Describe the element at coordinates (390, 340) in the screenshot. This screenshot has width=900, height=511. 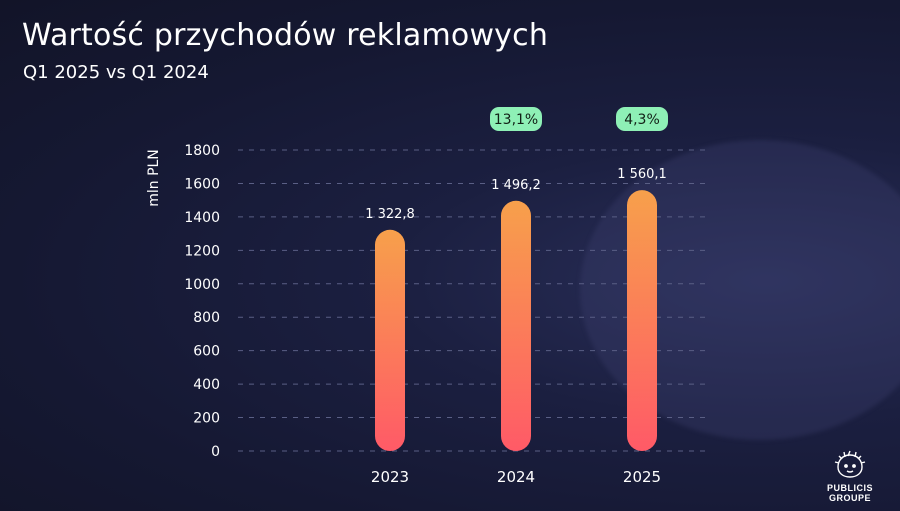
I see `bar-2023` at that location.